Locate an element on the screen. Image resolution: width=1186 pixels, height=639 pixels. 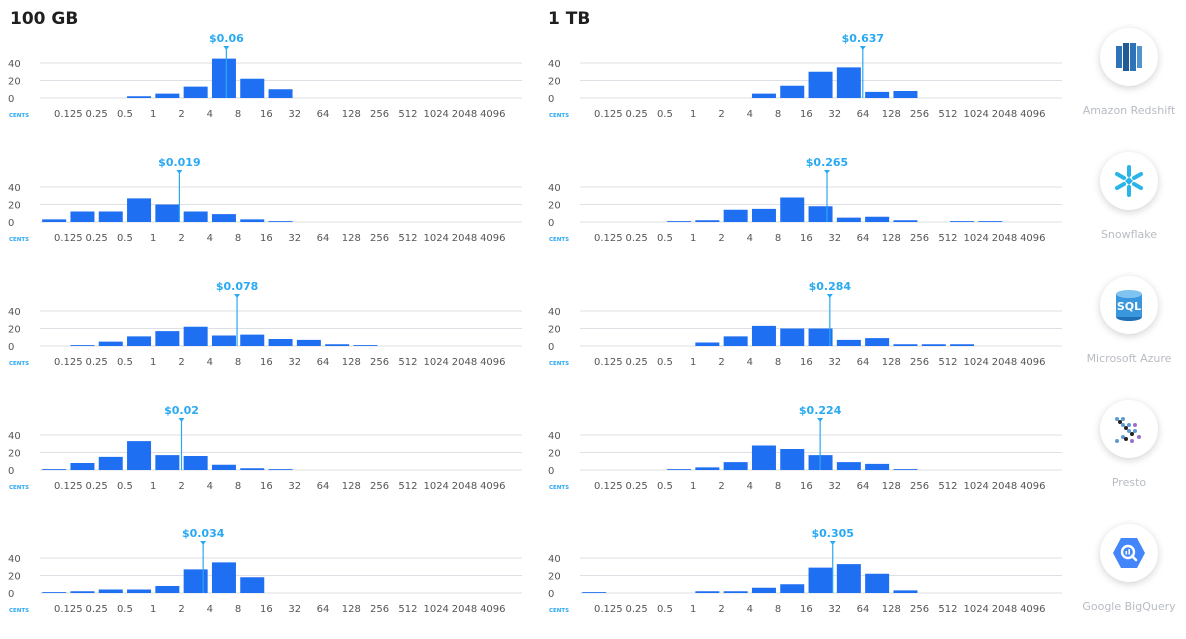
vendor-presto: Presto is located at coordinates (1127, 444).